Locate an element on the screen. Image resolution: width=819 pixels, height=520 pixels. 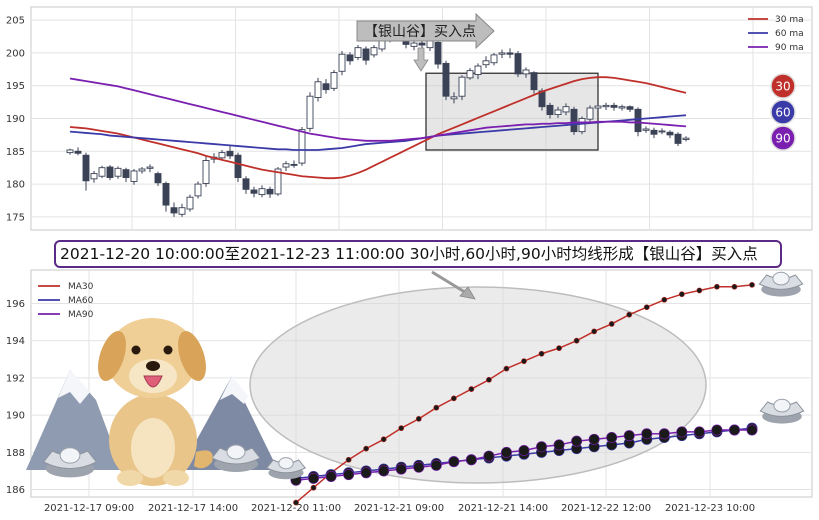
callout-label: 【银山谷】买入点 is located at coordinates (425, 42).